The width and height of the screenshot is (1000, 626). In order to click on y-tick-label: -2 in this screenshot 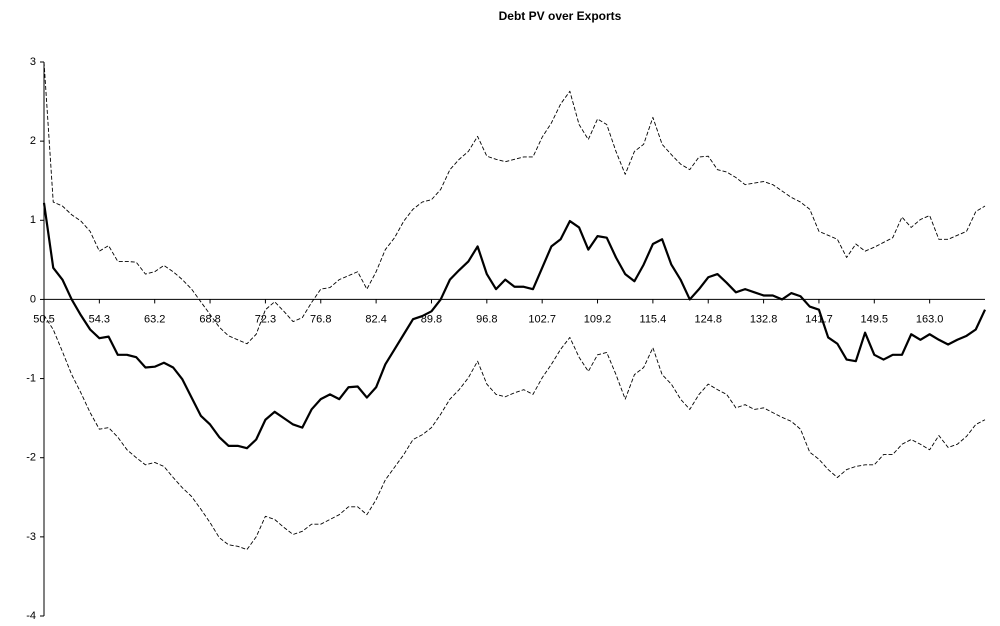, I will do `click(31, 458)`.